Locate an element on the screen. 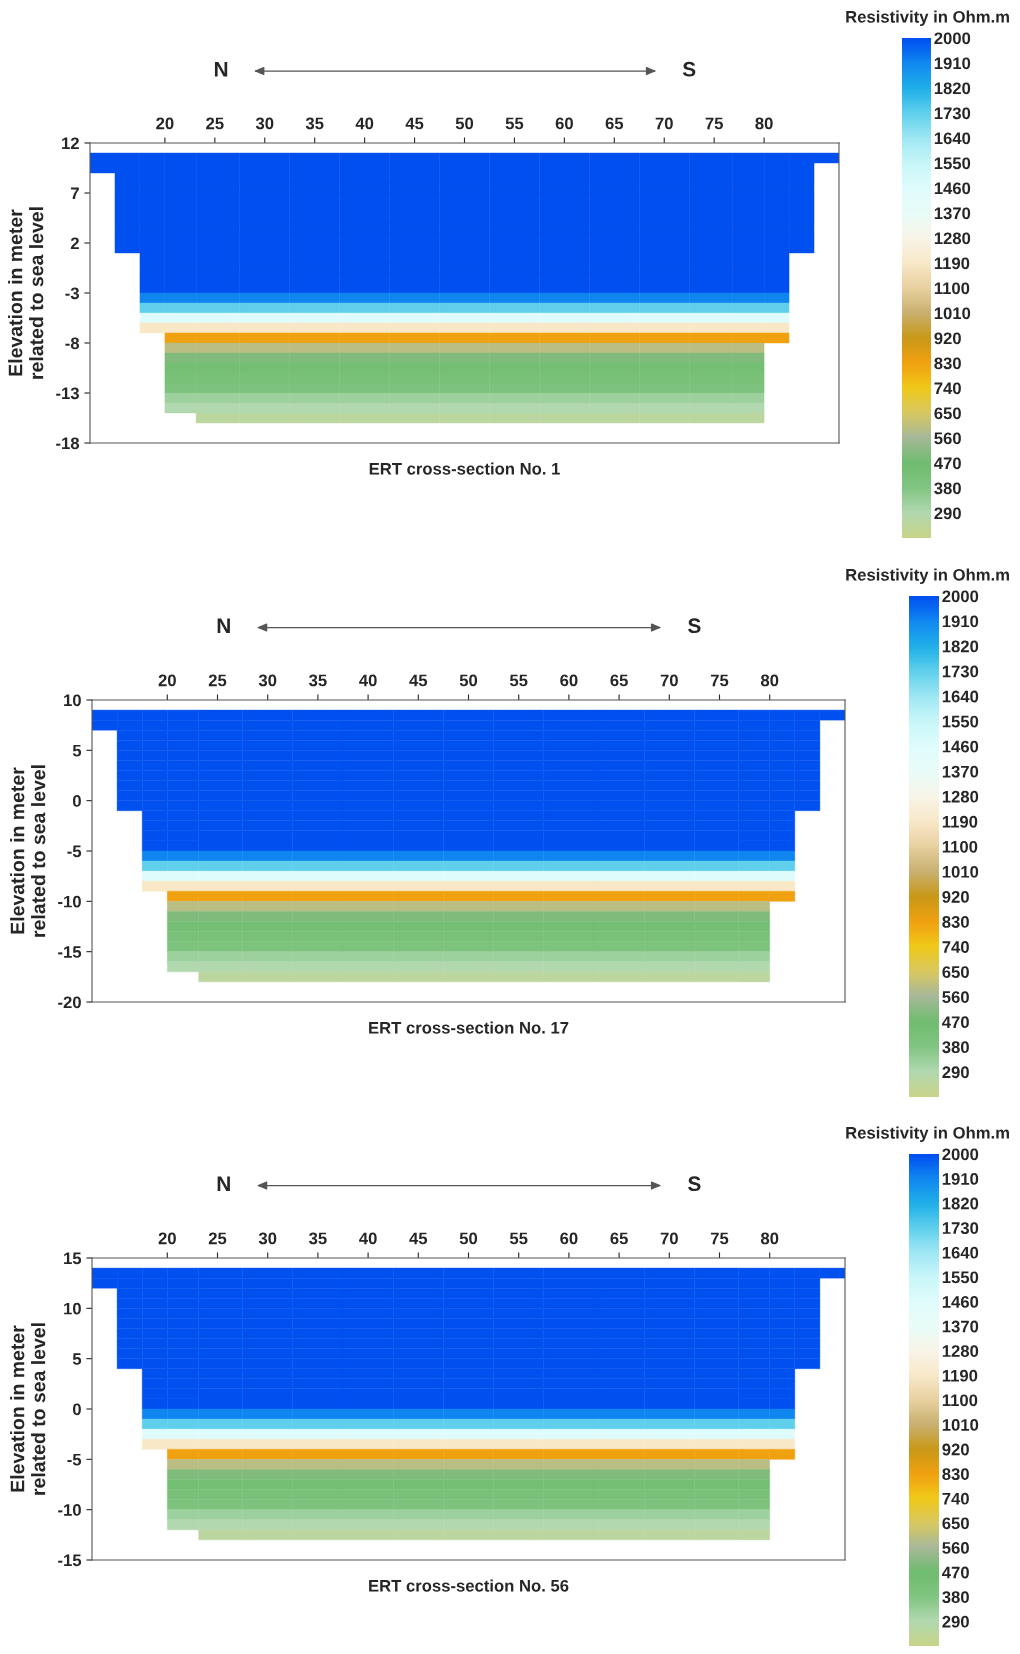 The image size is (1020, 1654). color-bar-label: 290 is located at coordinates (947, 513).